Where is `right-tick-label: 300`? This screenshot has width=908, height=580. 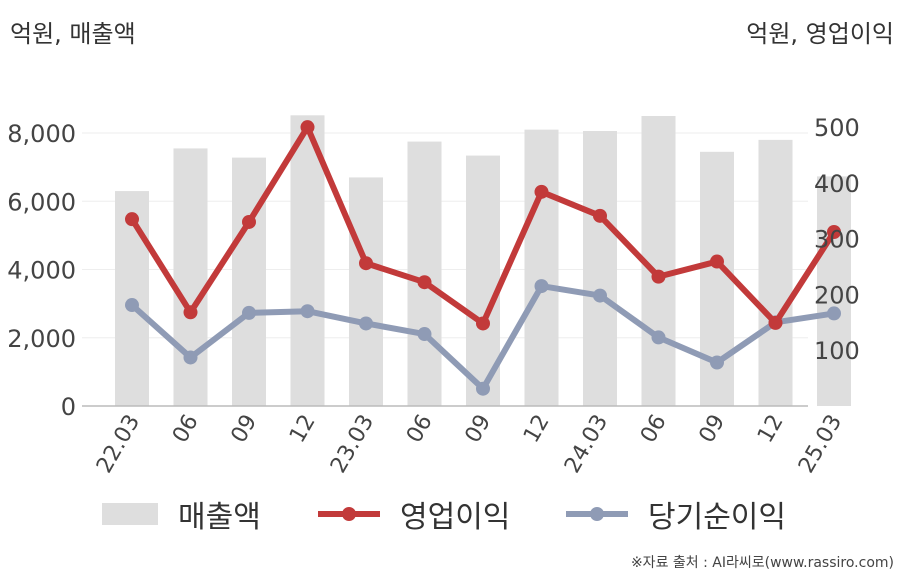
right-tick-label: 300 is located at coordinates (837, 240).